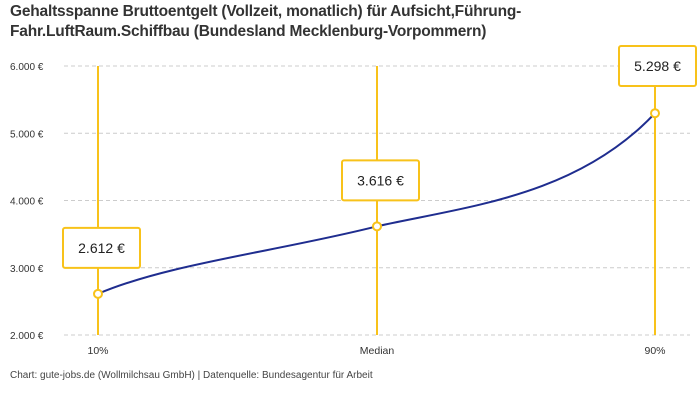  I want to click on data-label: 5.298 €, so click(657, 66).